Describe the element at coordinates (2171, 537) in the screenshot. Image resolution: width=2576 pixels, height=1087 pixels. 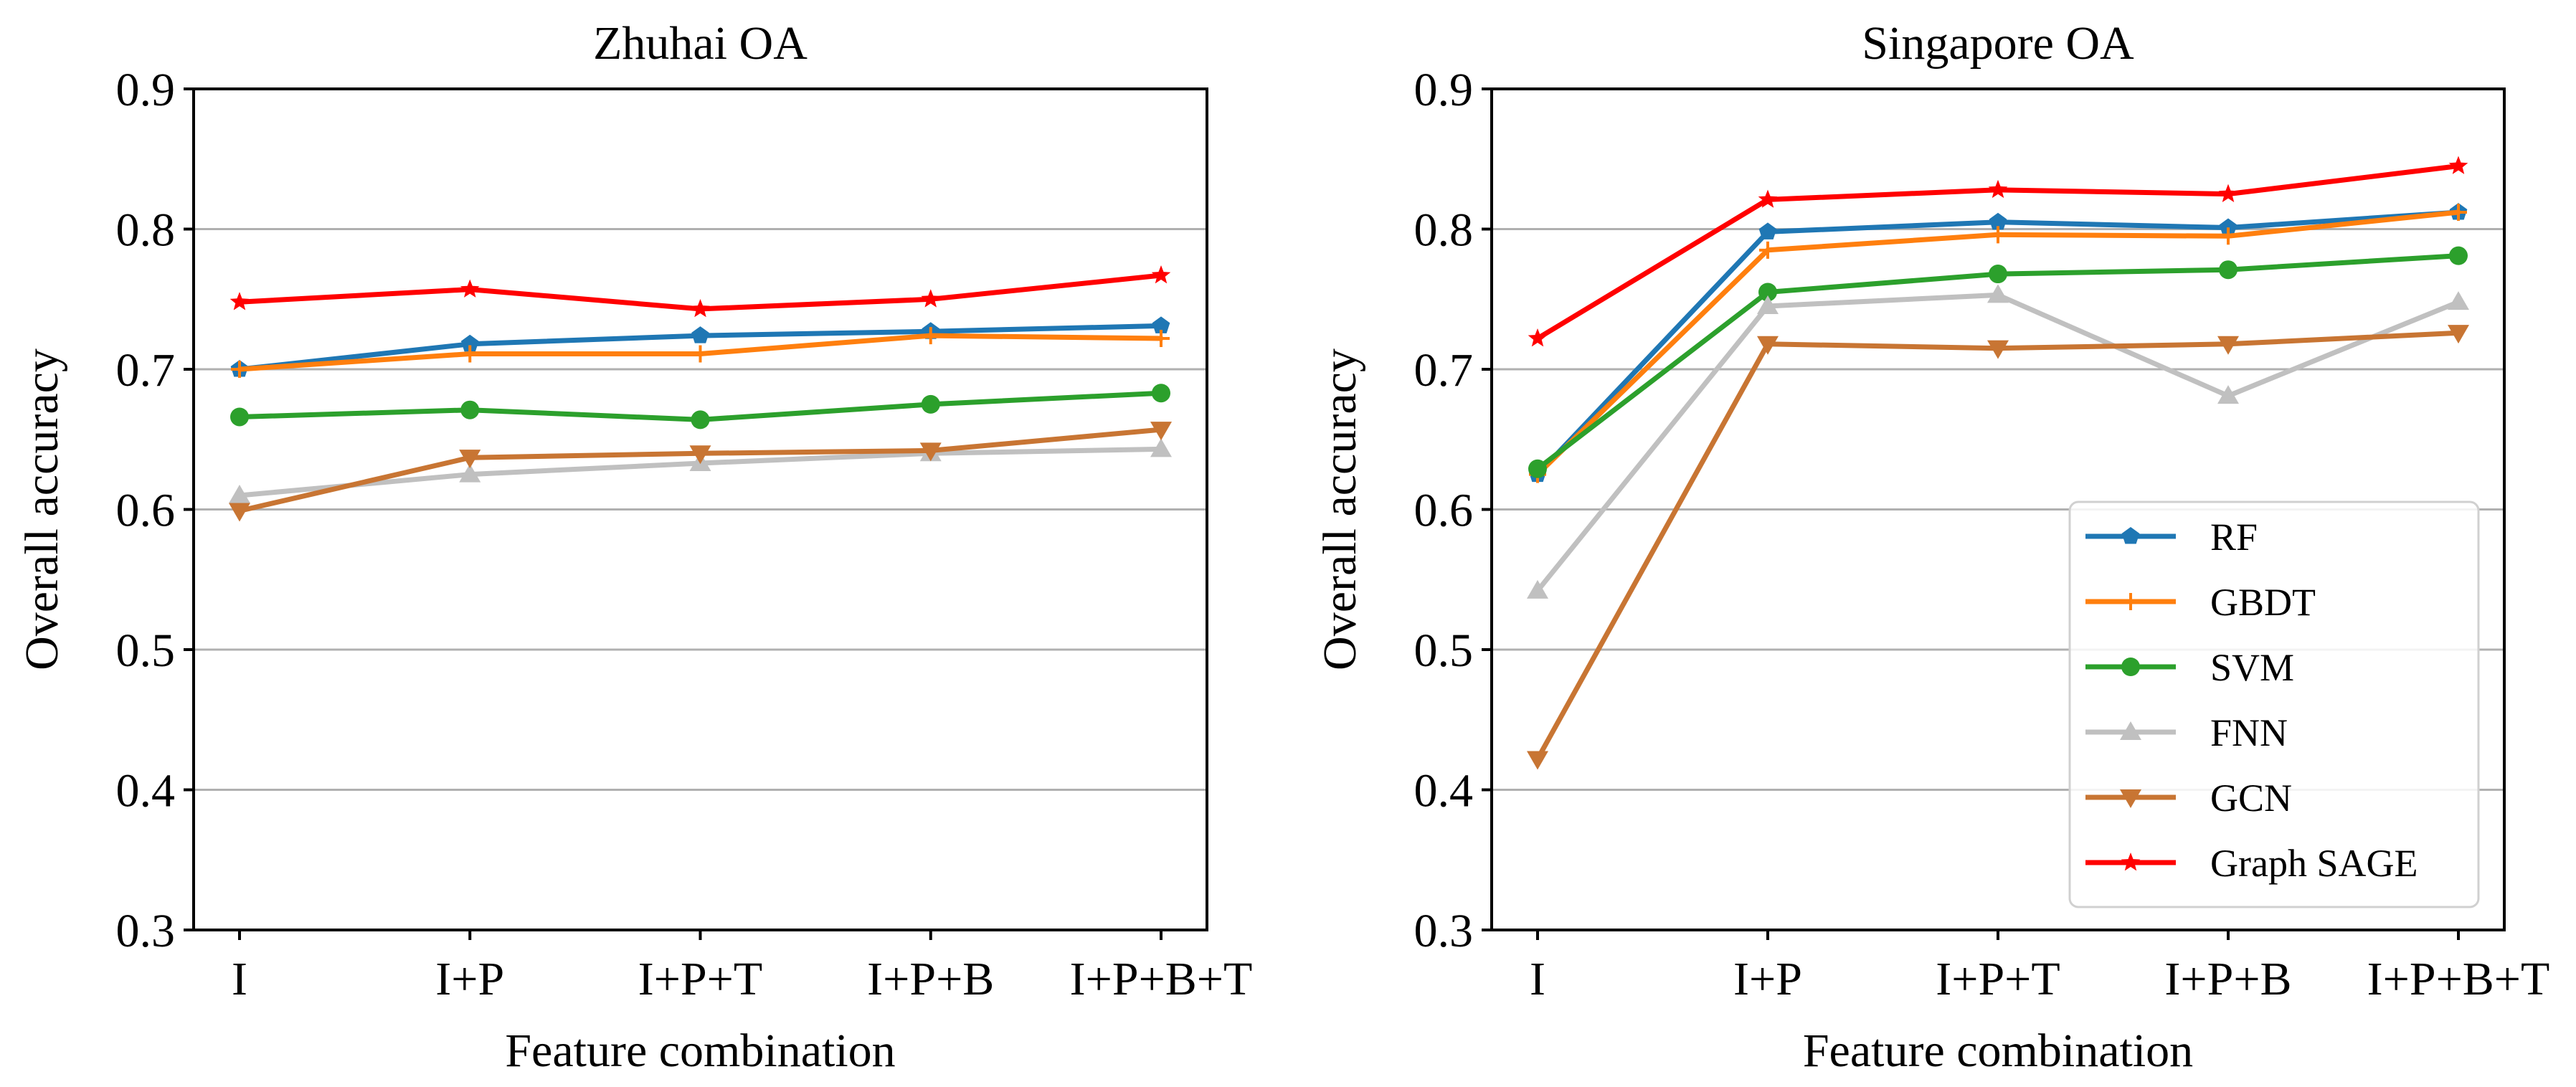
I see `legend-entry-rf: RF` at that location.